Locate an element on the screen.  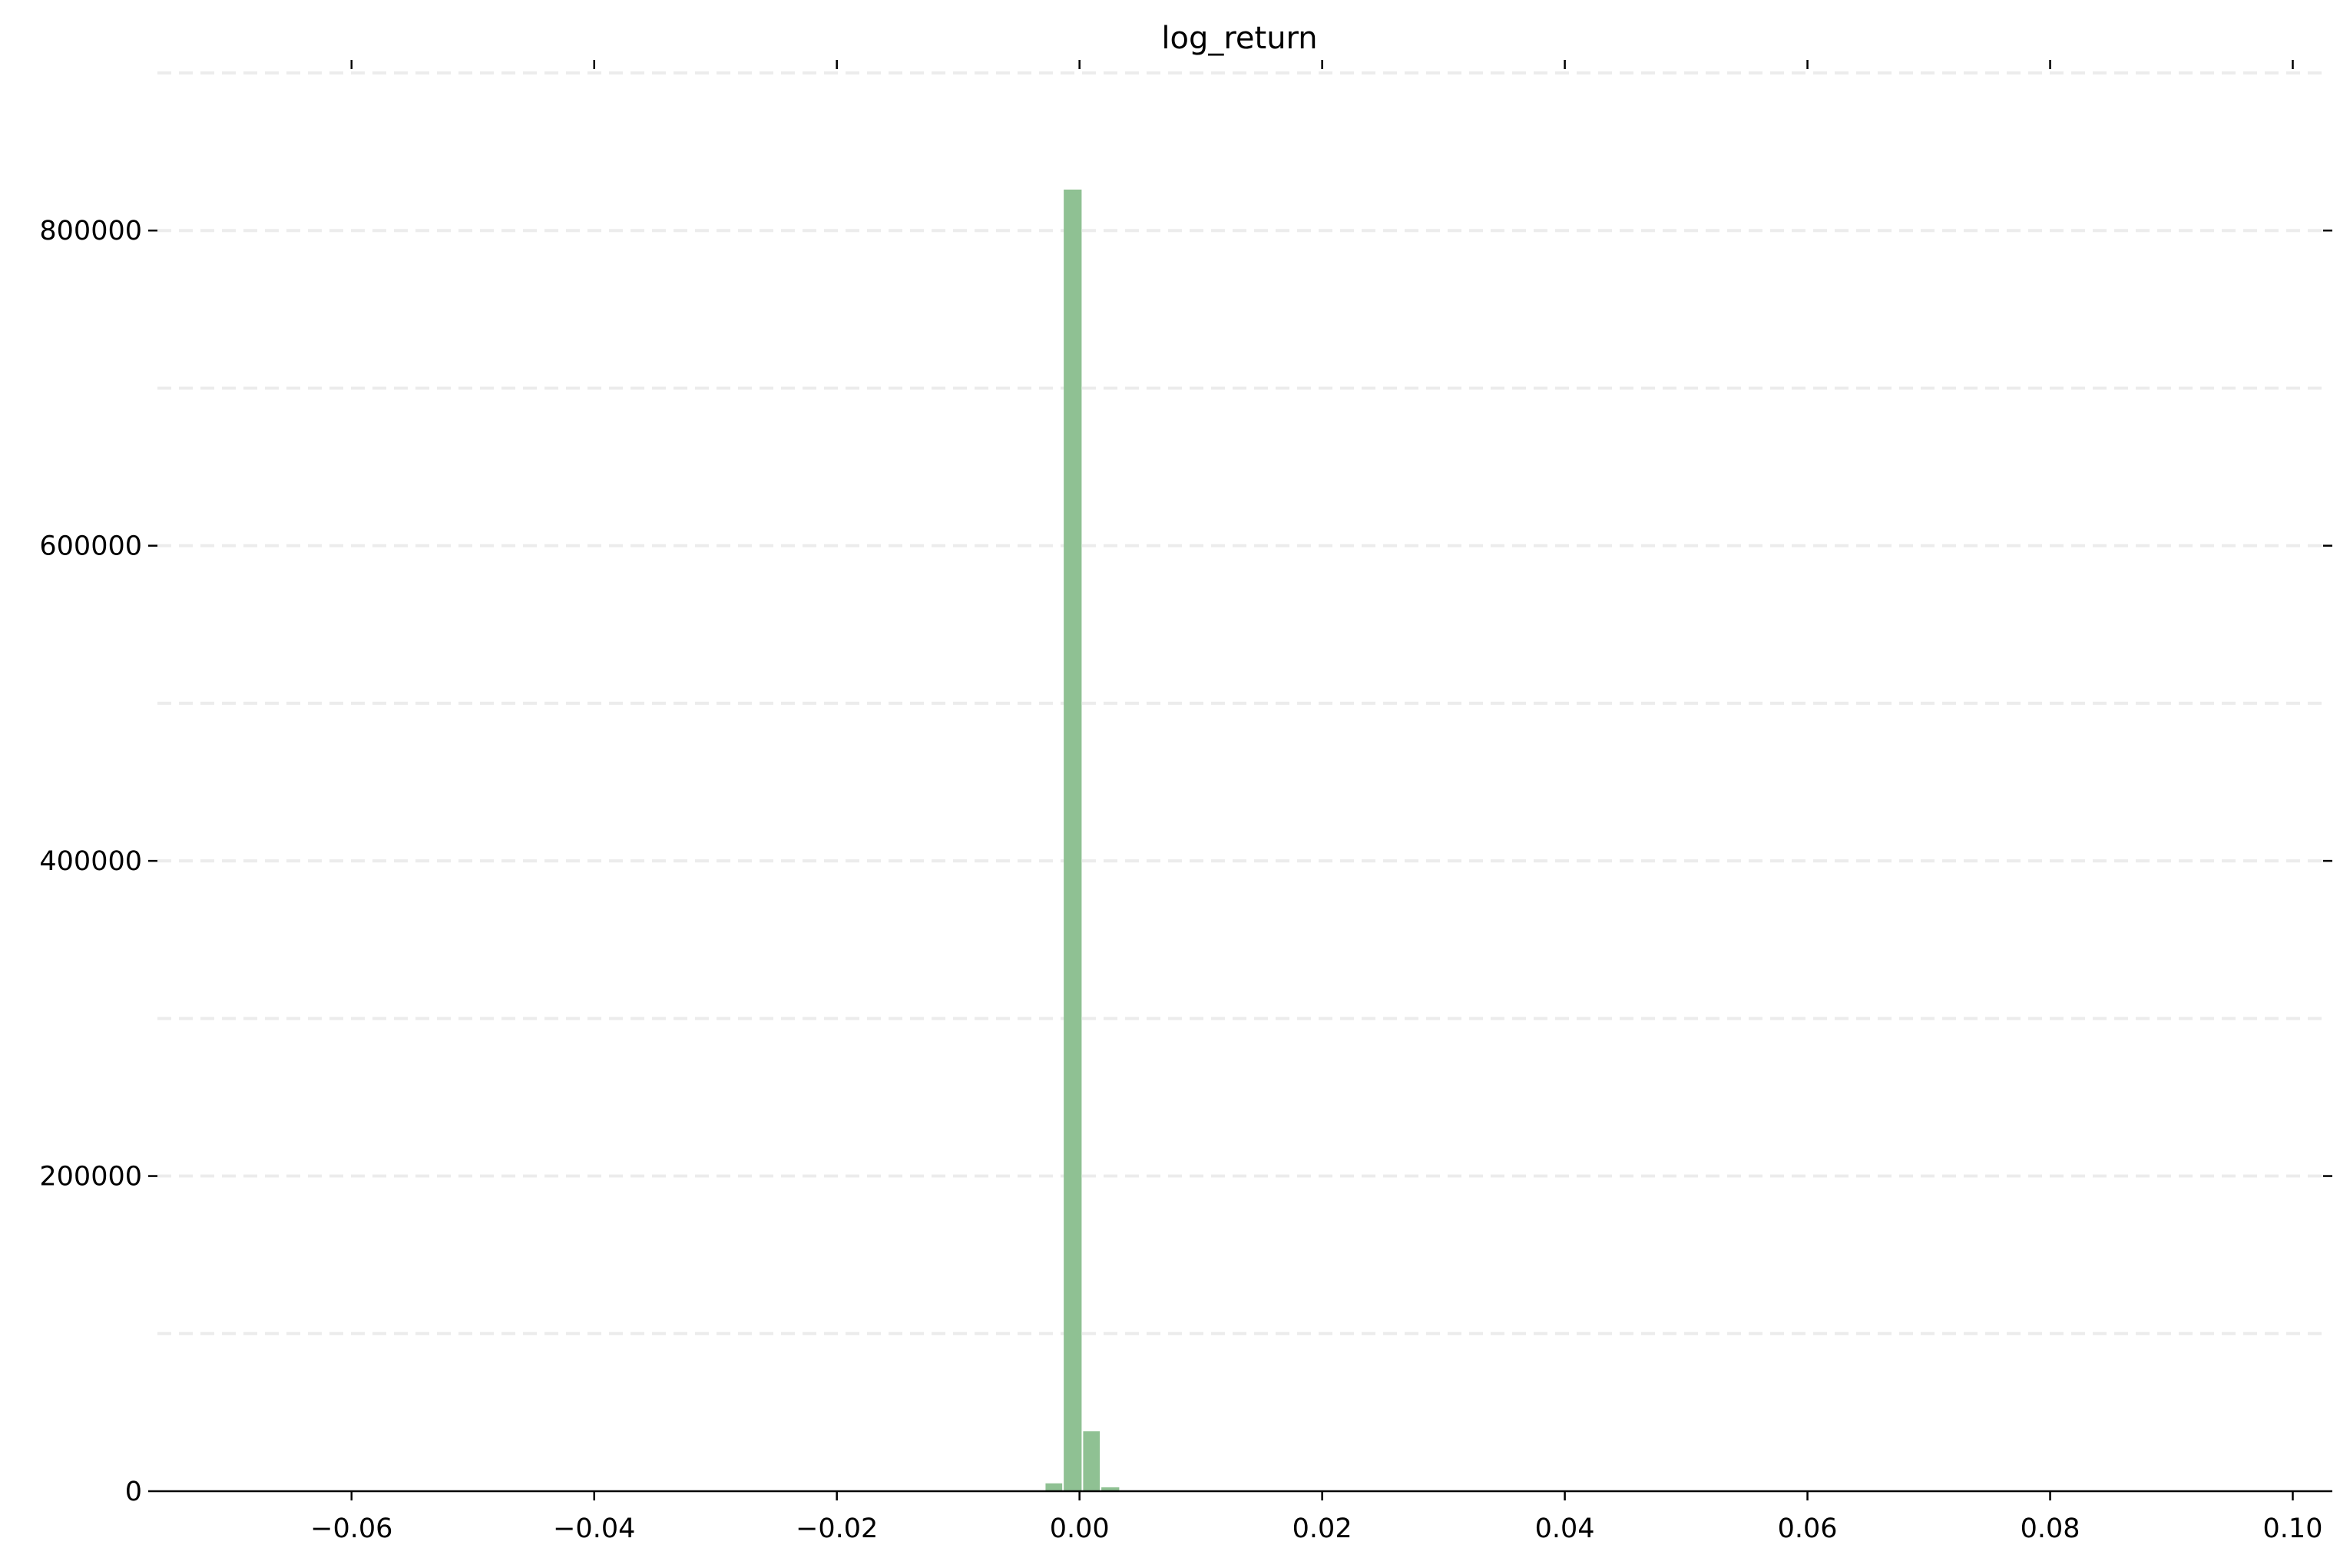
y-tick-label: 800000 is located at coordinates (90, 231).